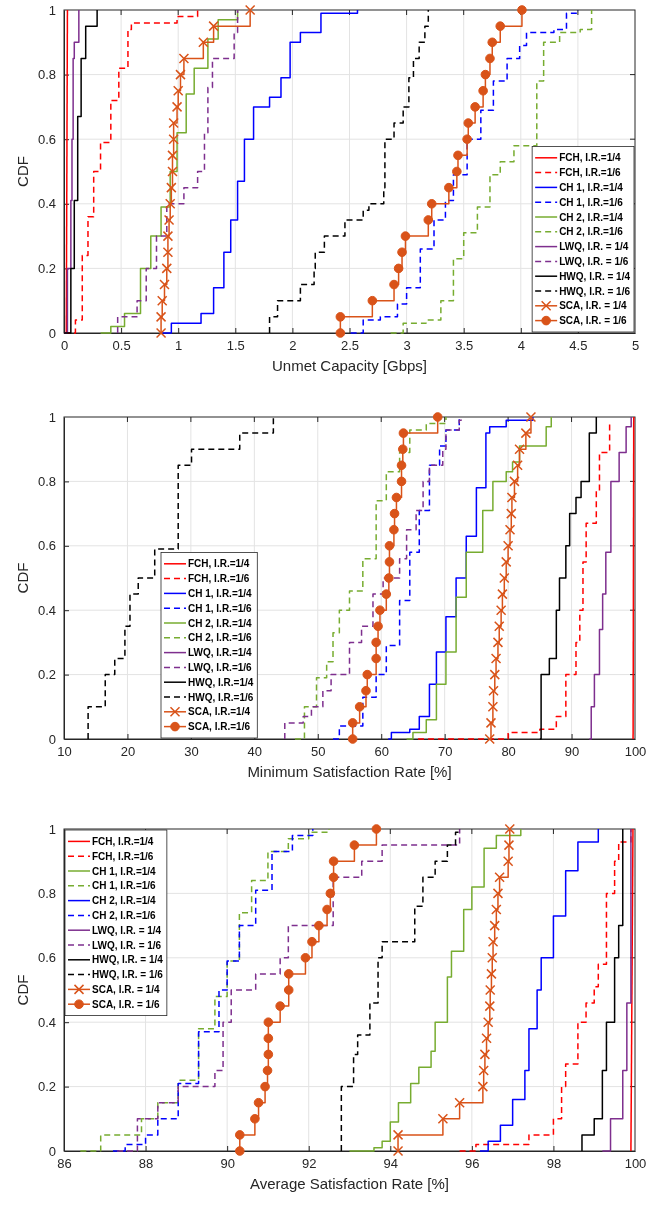 The height and width of the screenshot is (1205, 649). Describe the element at coordinates (591, 202) in the screenshot. I see `legend-label: CH 1, I.R.=1/6` at that location.